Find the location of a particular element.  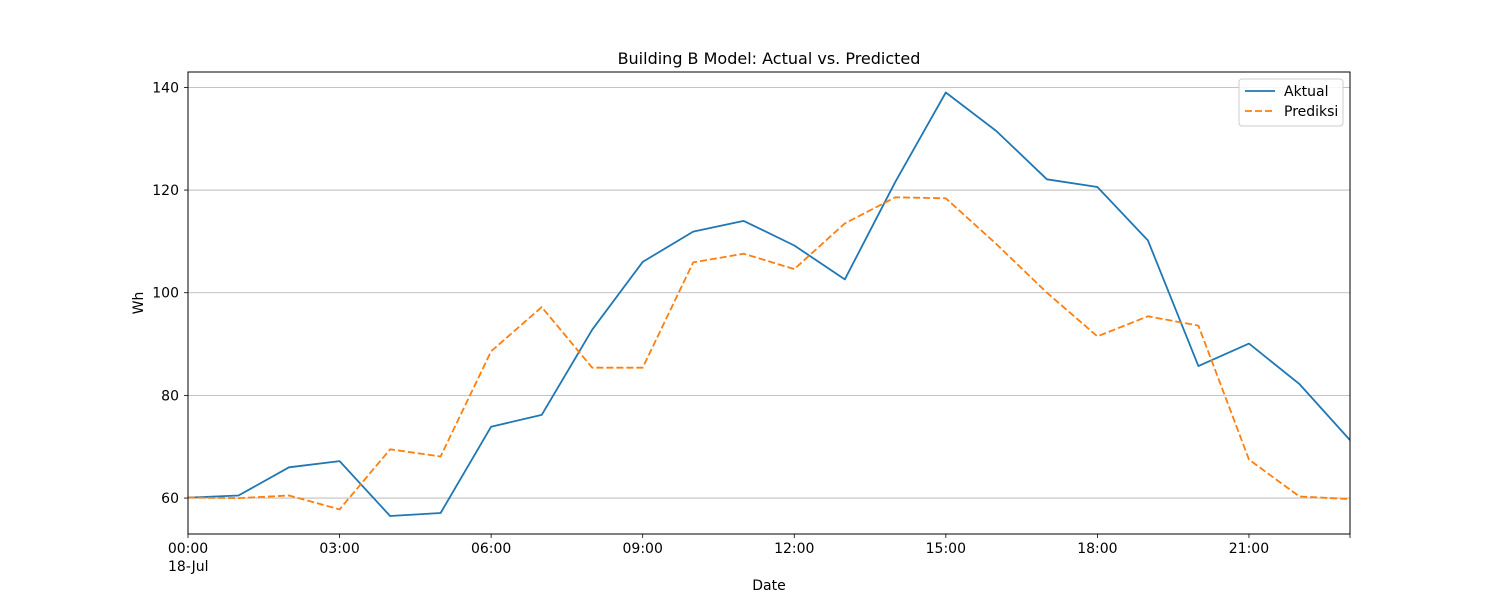

chart-title: Building B Model: Actual vs. Predicted is located at coordinates (769, 58).